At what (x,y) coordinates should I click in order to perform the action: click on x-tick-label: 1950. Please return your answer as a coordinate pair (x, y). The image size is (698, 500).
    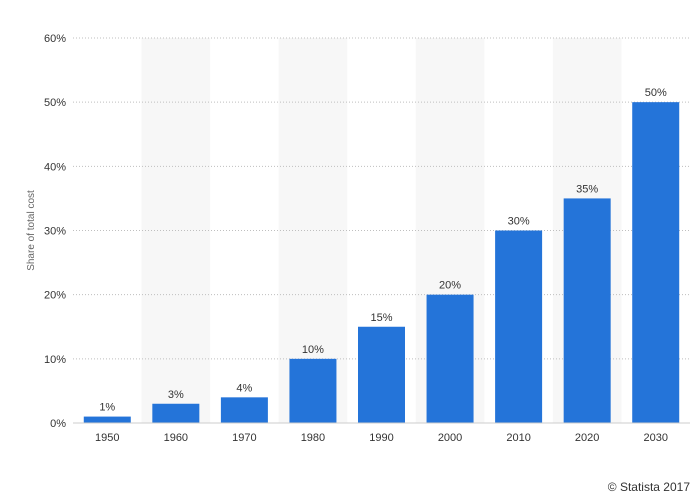
    Looking at the image, I should click on (107, 438).